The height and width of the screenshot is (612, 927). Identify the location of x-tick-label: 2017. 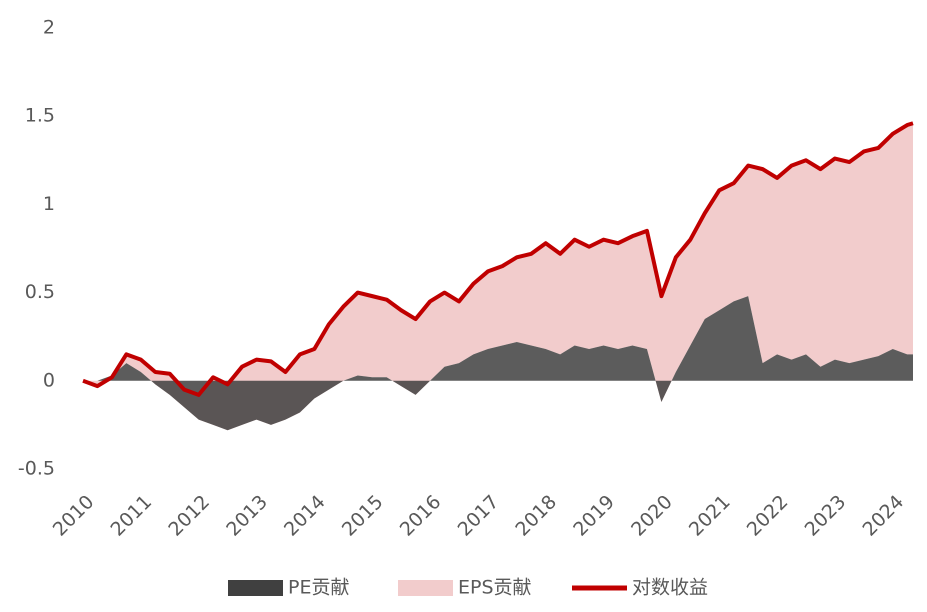
(479, 516).